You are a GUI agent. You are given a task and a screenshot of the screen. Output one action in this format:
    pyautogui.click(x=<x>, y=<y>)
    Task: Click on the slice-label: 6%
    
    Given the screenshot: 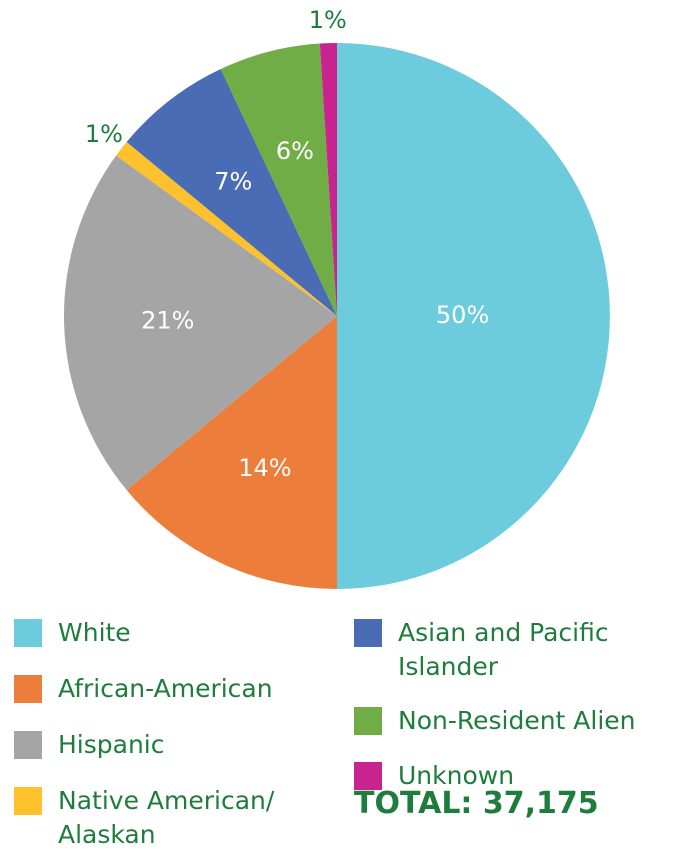 What is the action you would take?
    pyautogui.click(x=295, y=151)
    